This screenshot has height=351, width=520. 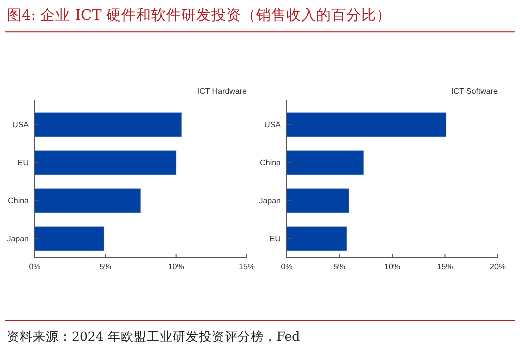 What do you see at coordinates (222, 91) in the screenshot?
I see `chart-title: ICT Hardware` at bounding box center [222, 91].